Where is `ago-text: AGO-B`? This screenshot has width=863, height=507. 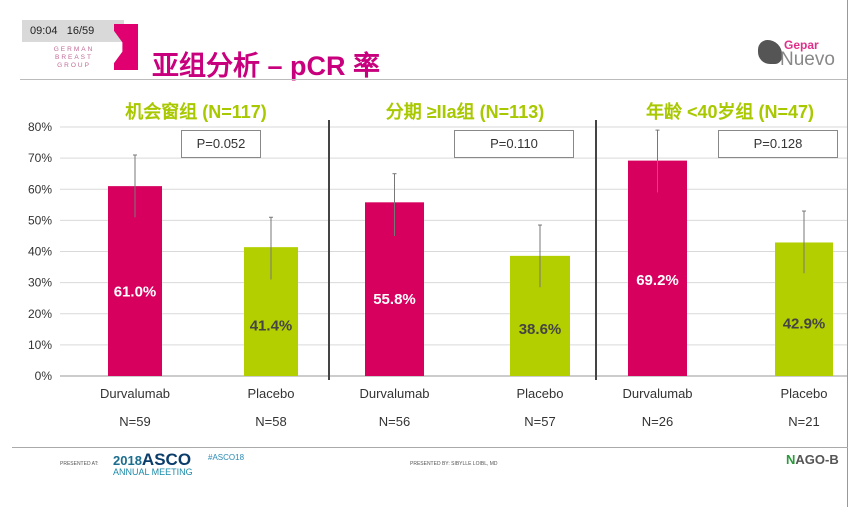 ago-text: AGO-B is located at coordinates (817, 459).